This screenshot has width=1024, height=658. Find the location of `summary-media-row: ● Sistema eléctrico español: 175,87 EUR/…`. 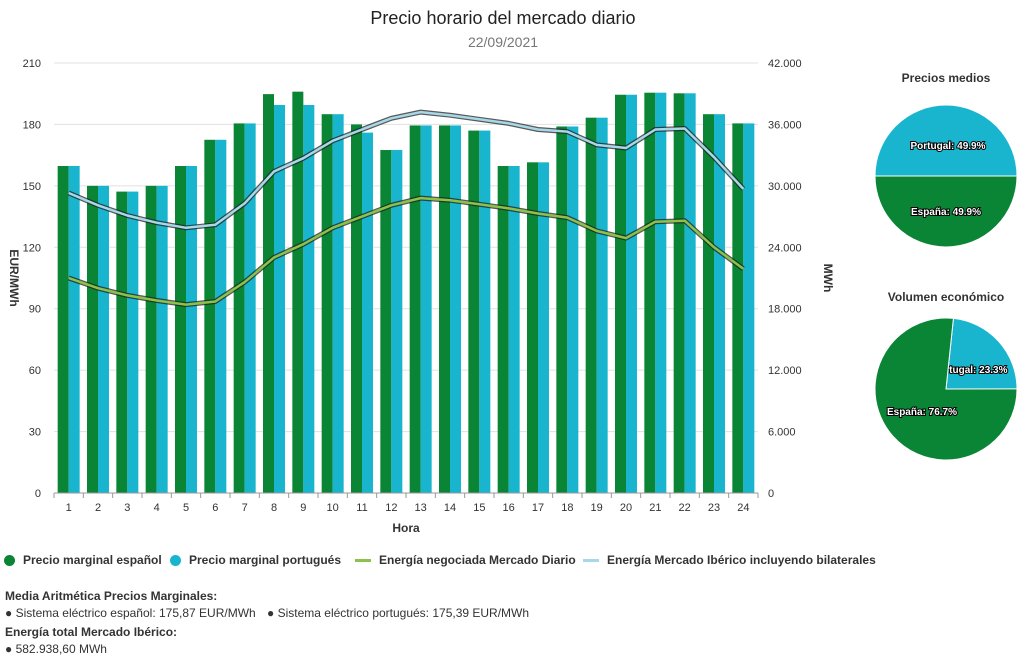

summary-media-row: ● Sistema eléctrico español: 175,87 EUR/… is located at coordinates (271, 613).